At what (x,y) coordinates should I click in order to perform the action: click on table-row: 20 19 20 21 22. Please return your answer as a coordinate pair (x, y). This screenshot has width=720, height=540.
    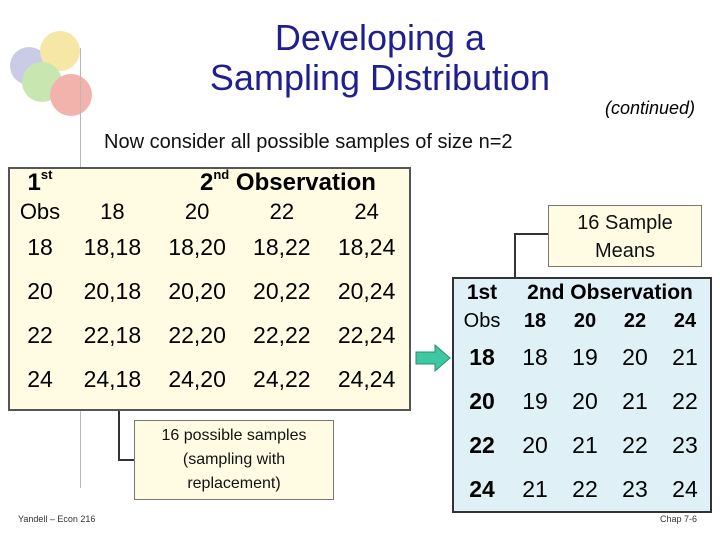
    Looking at the image, I should click on (582, 401).